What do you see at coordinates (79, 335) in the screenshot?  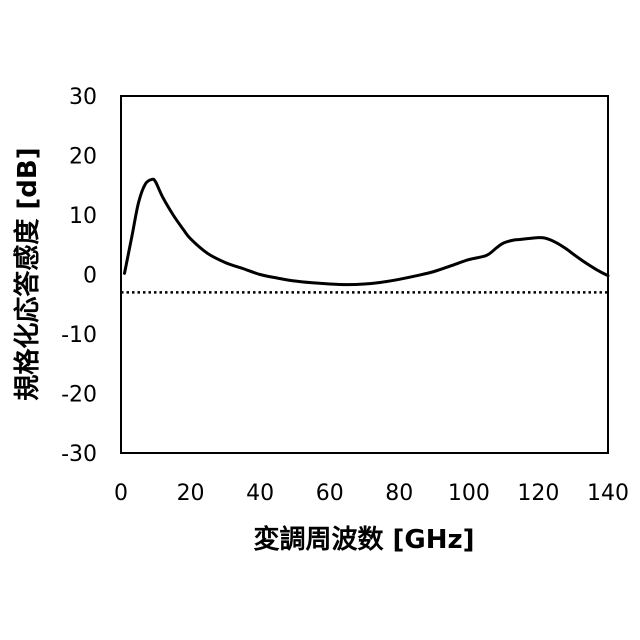 I see `y-tick-label: -10` at bounding box center [79, 335].